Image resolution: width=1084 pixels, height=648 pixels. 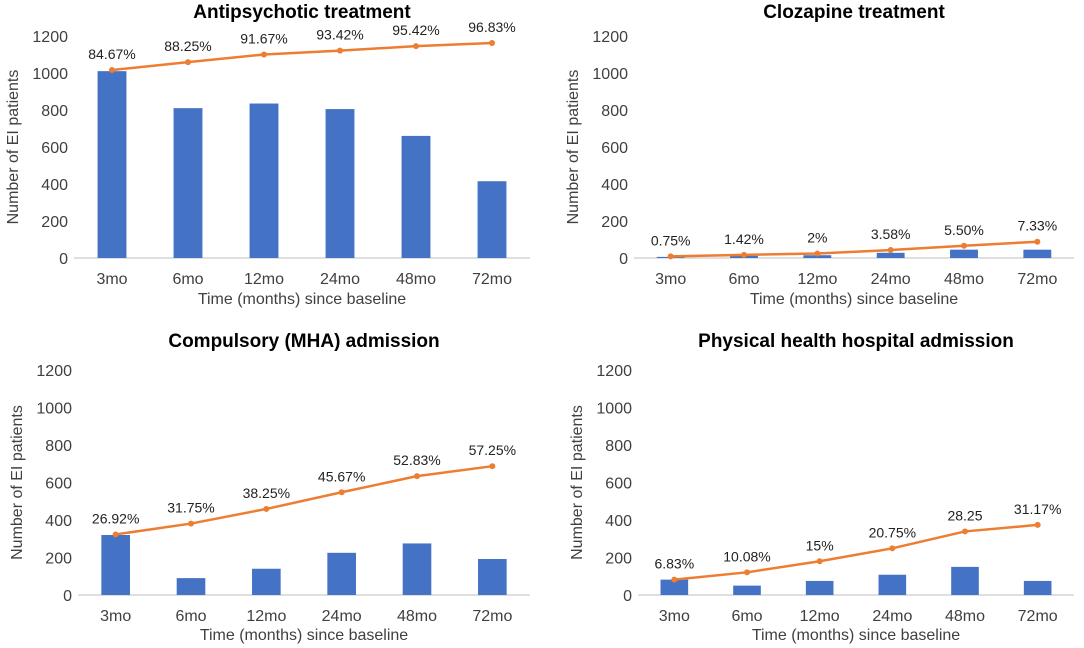 I want to click on line-data-label: 95.42%, so click(x=415, y=30).